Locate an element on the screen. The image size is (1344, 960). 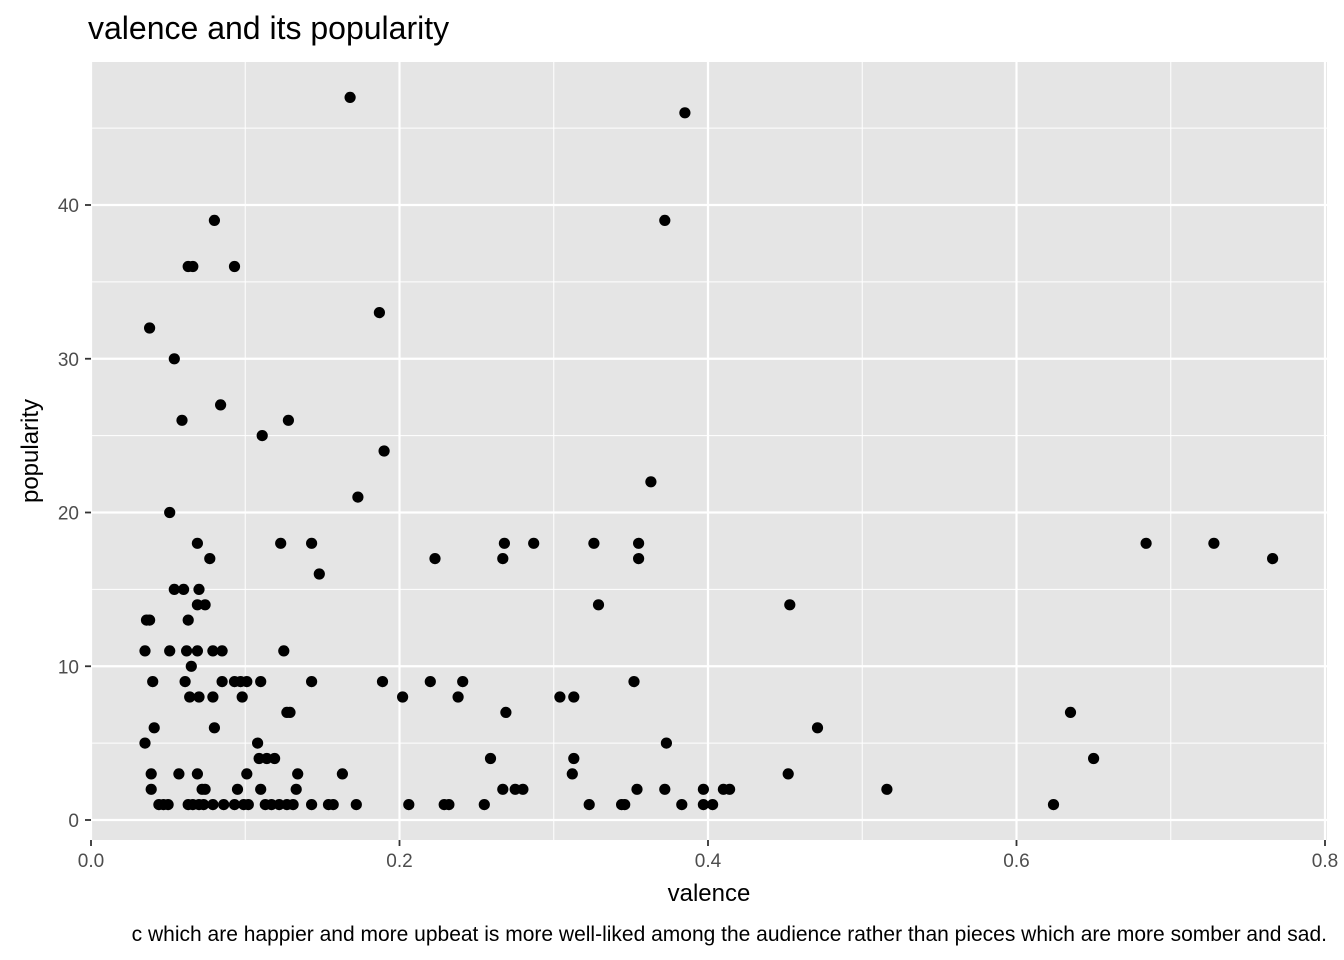
x-axis: 0.0 0.2 0.4 0.6 0.8 is located at coordinates (708, 856).